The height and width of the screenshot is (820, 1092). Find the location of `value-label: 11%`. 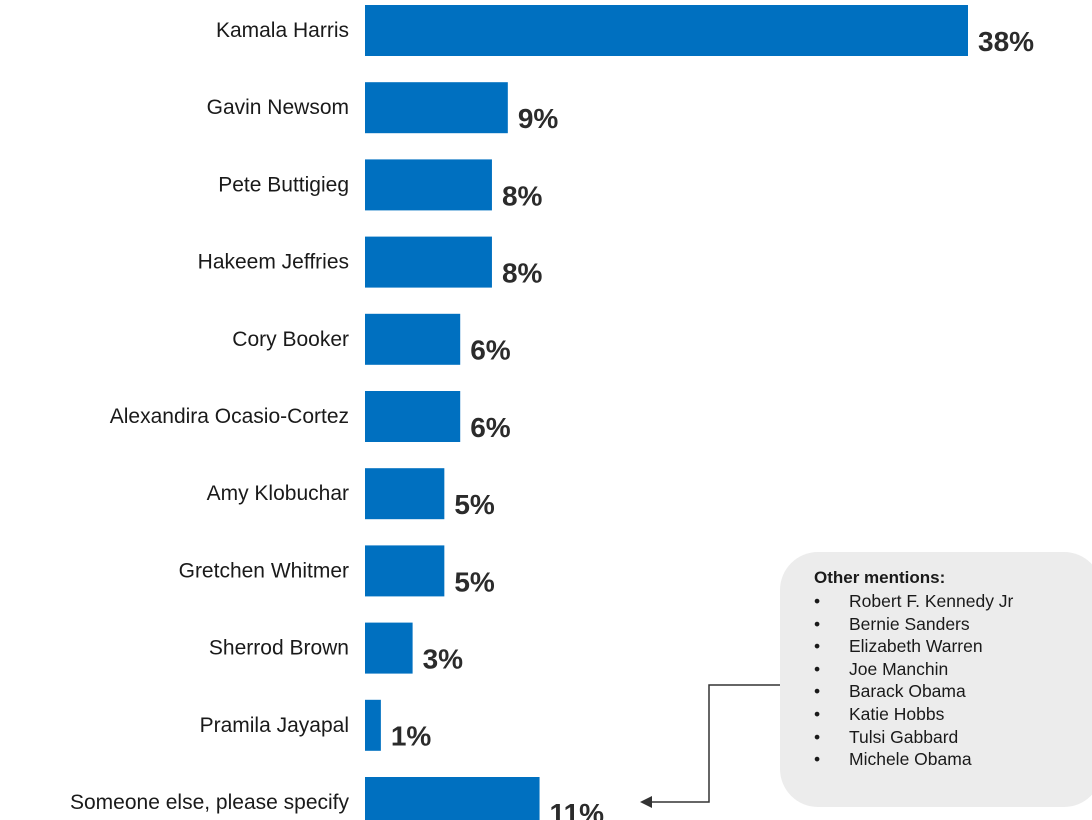

value-label: 11% is located at coordinates (577, 809).